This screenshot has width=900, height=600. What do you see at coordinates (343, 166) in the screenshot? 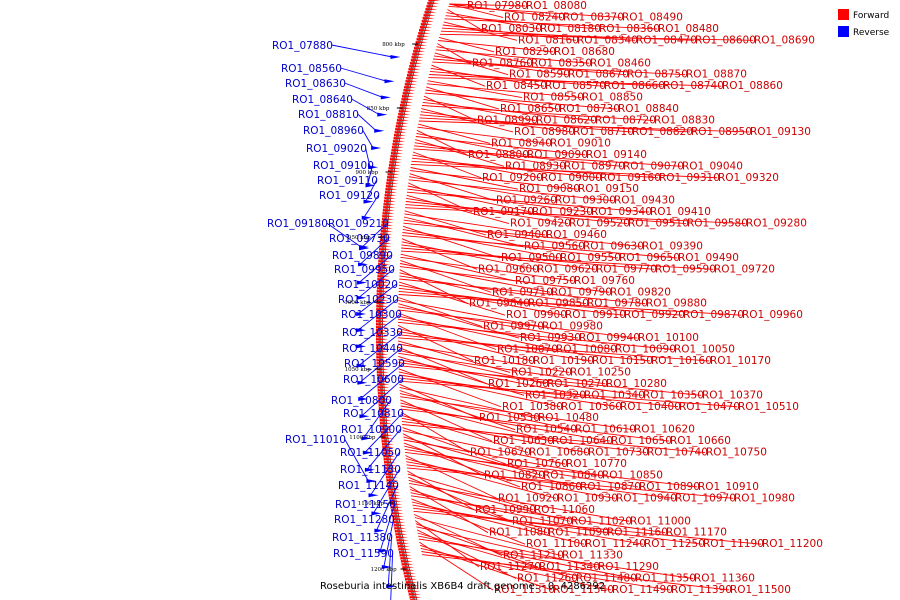
I see `reverse-gene-label: RO1_09100` at bounding box center [343, 166].